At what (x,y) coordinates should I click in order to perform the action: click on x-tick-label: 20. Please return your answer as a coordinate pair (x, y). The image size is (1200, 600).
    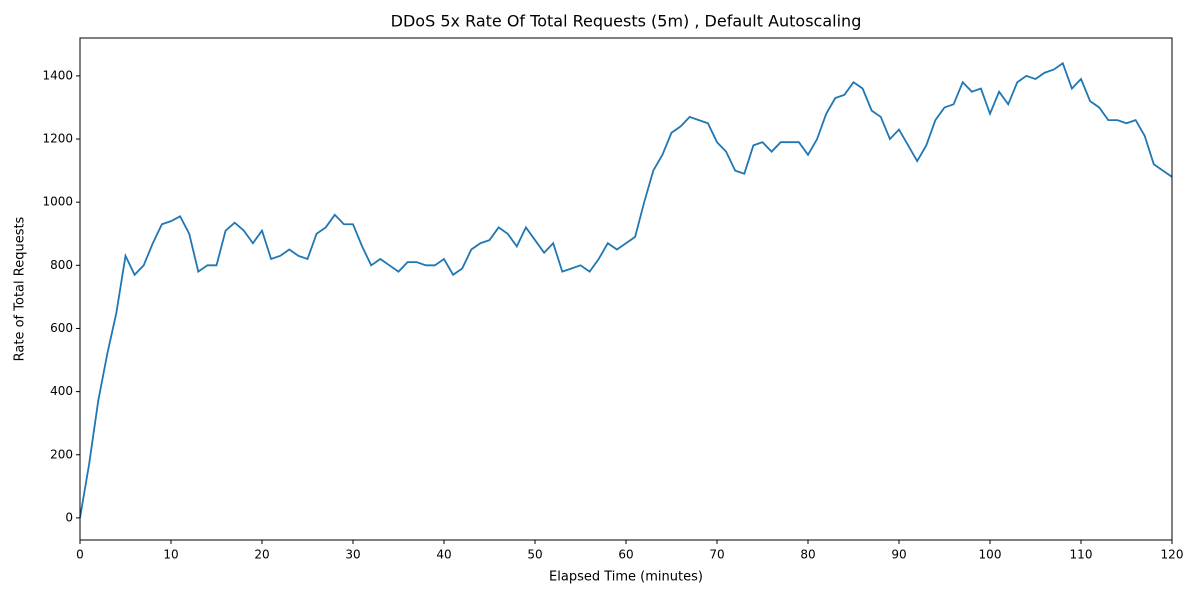
    Looking at the image, I should click on (261, 555).